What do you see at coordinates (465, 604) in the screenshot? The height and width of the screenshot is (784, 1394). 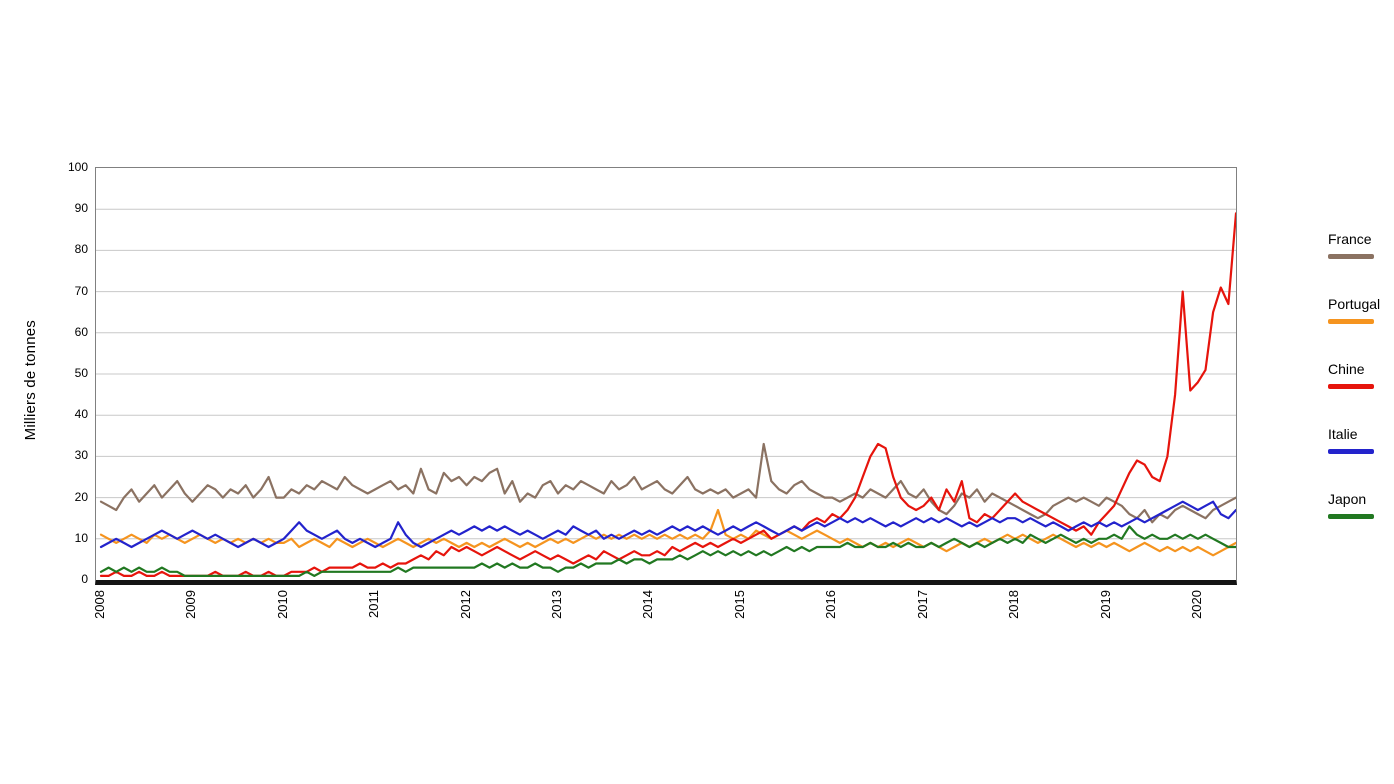 I see `x-tick-label: 2012` at bounding box center [465, 604].